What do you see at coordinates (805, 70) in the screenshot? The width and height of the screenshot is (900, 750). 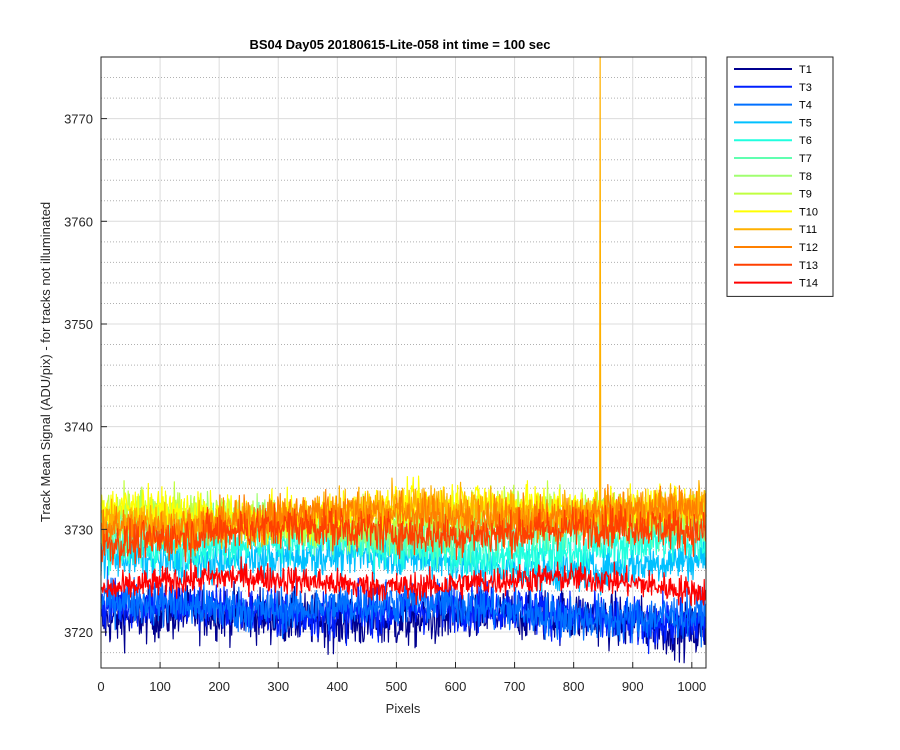 I see `legend-label-t1: T1` at bounding box center [805, 70].